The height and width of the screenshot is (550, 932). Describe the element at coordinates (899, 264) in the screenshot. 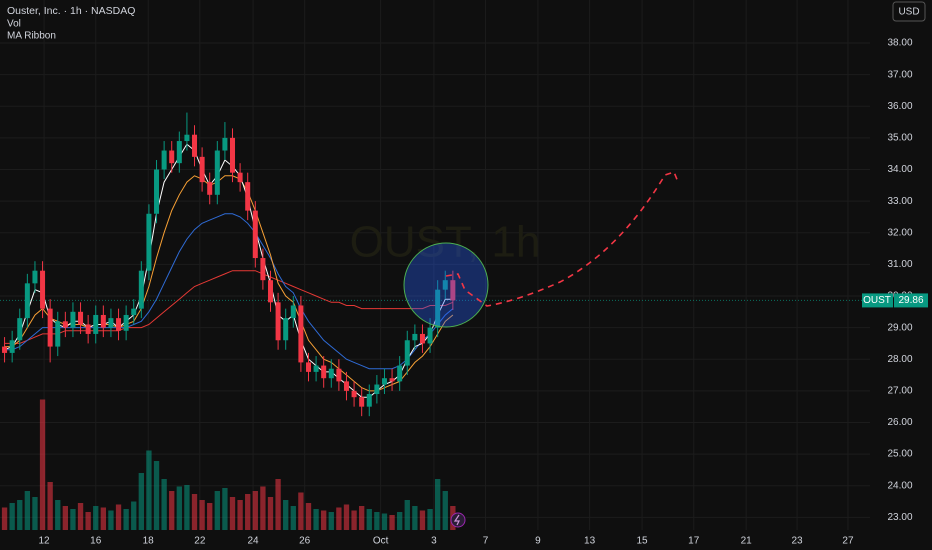

I see `y-tick-label: 31.00` at that location.